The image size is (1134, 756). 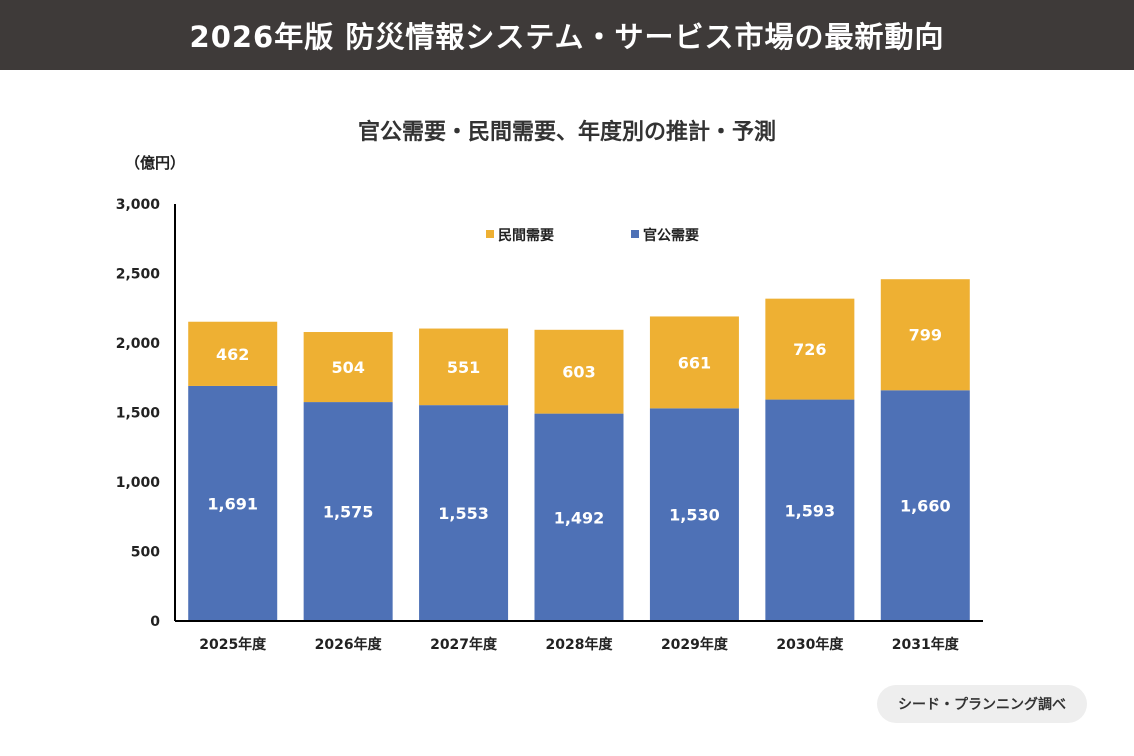 I want to click on data-label: 1,553, so click(x=463, y=513).